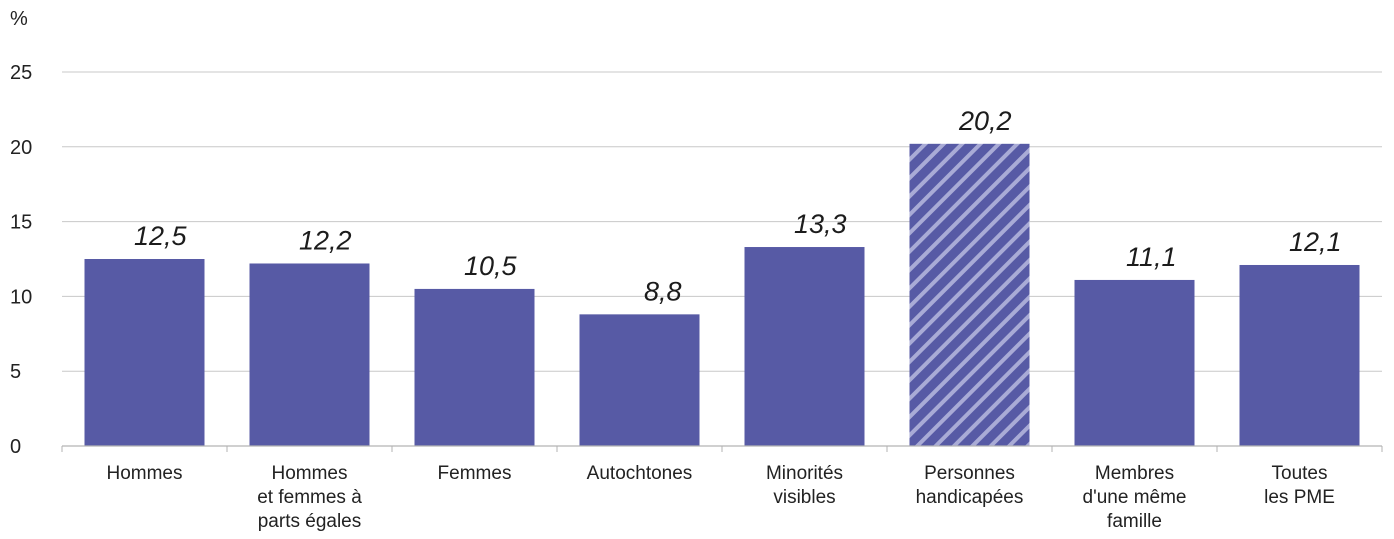  I want to click on data-label: 10,5, so click(491, 266).